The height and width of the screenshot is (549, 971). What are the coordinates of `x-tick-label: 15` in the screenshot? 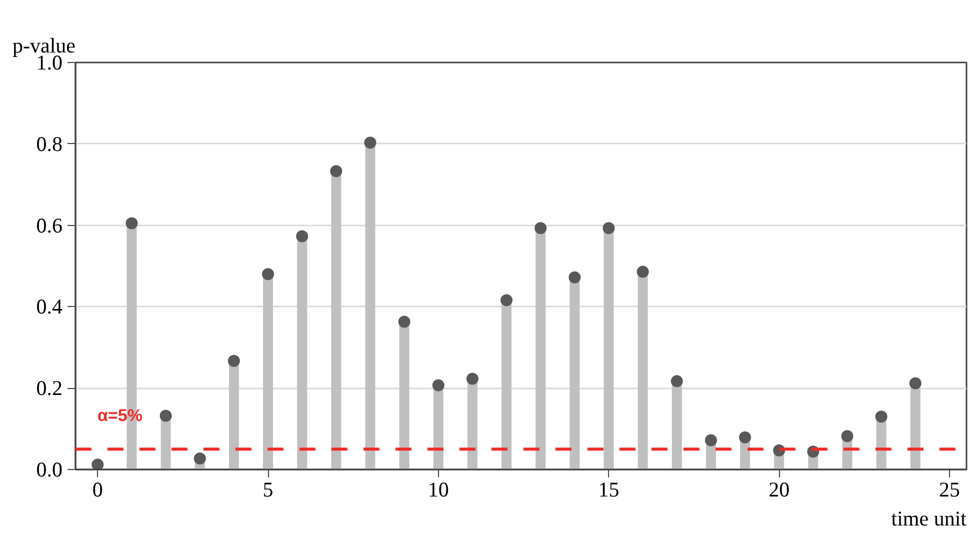 It's located at (609, 490).